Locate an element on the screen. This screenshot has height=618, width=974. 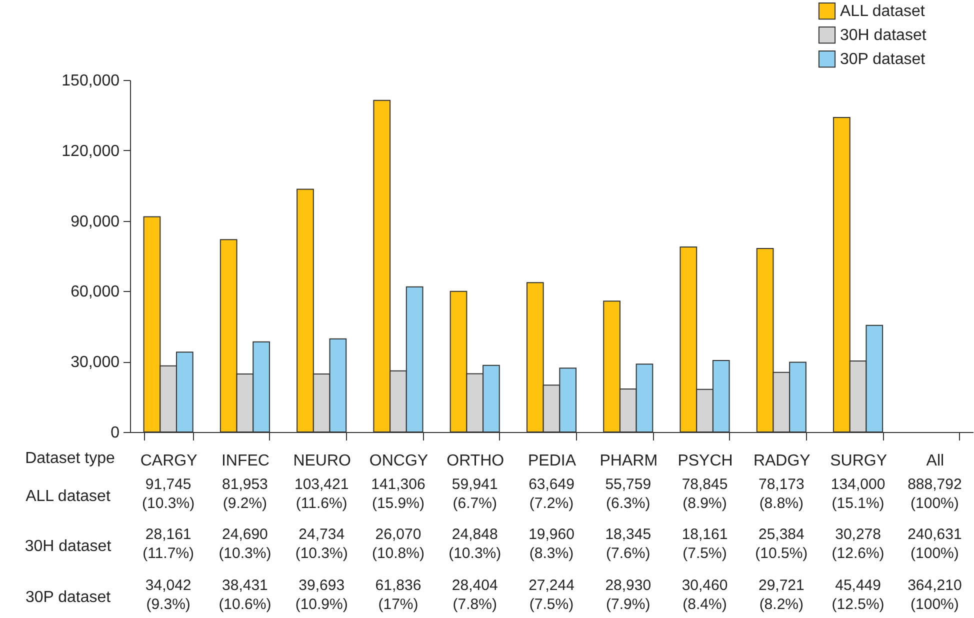
data-label: 27,244 (7.5%) is located at coordinates (551, 595).